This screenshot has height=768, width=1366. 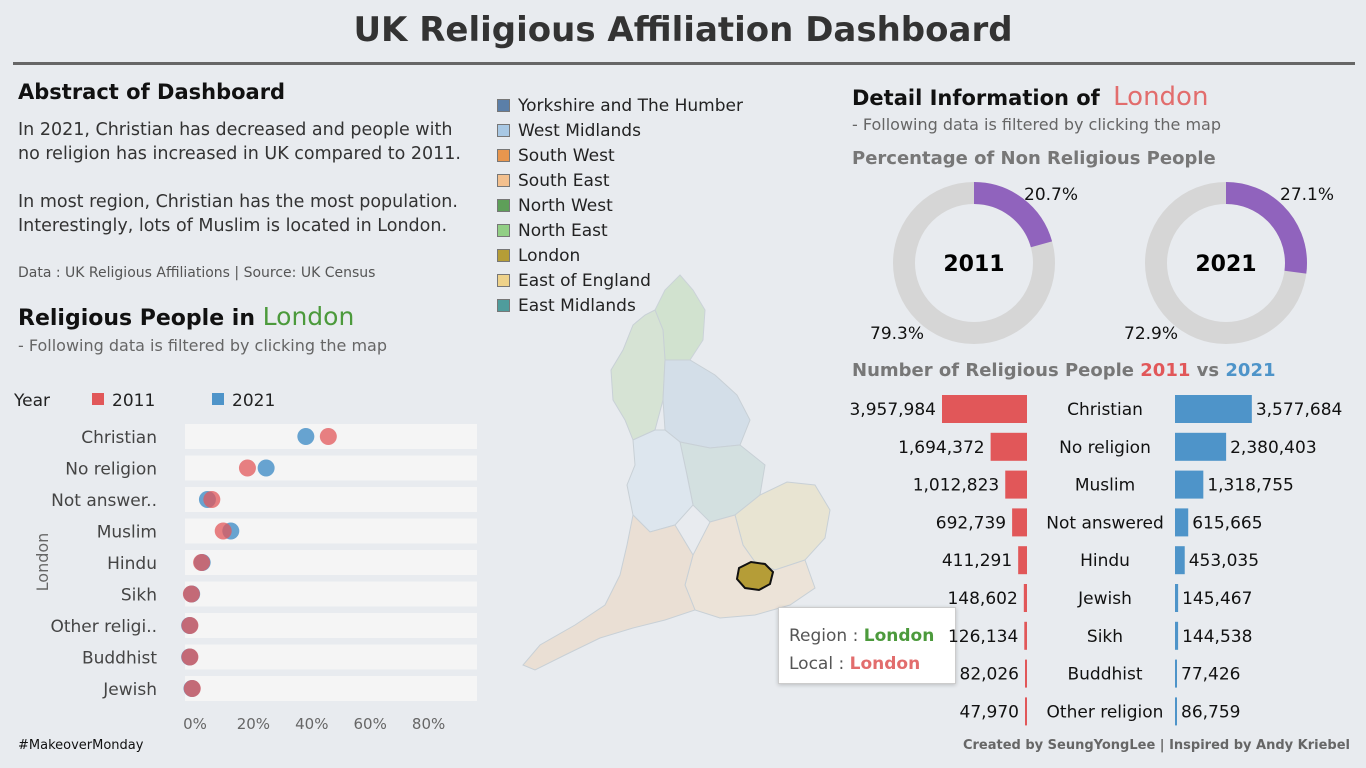 I want to click on region-legend-label: West Midlands, so click(x=579, y=130).